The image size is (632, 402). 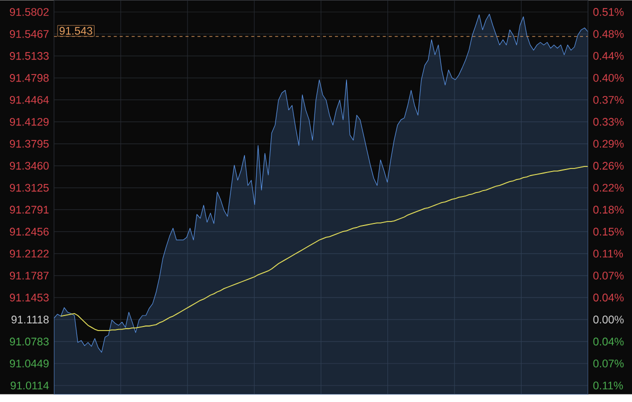 I want to click on y-tick-label: 91.3795, so click(x=29, y=144).